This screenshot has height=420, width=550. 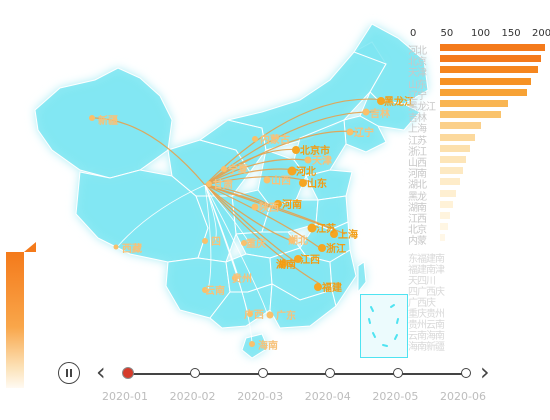 I want to click on island-dashes, so click(x=383, y=325).